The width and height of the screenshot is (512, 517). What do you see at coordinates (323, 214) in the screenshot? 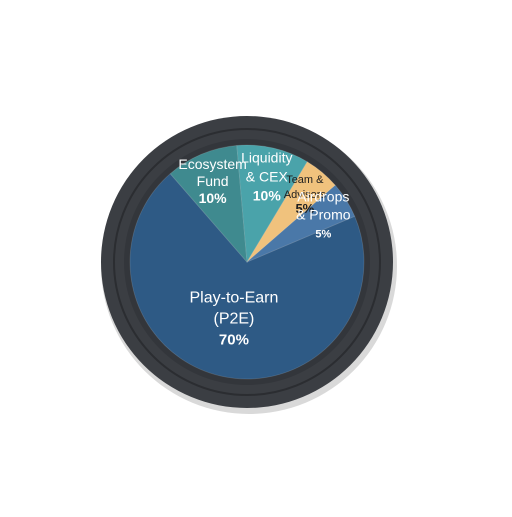
I see `slice-name-label-4-1: & Promo` at bounding box center [323, 214].